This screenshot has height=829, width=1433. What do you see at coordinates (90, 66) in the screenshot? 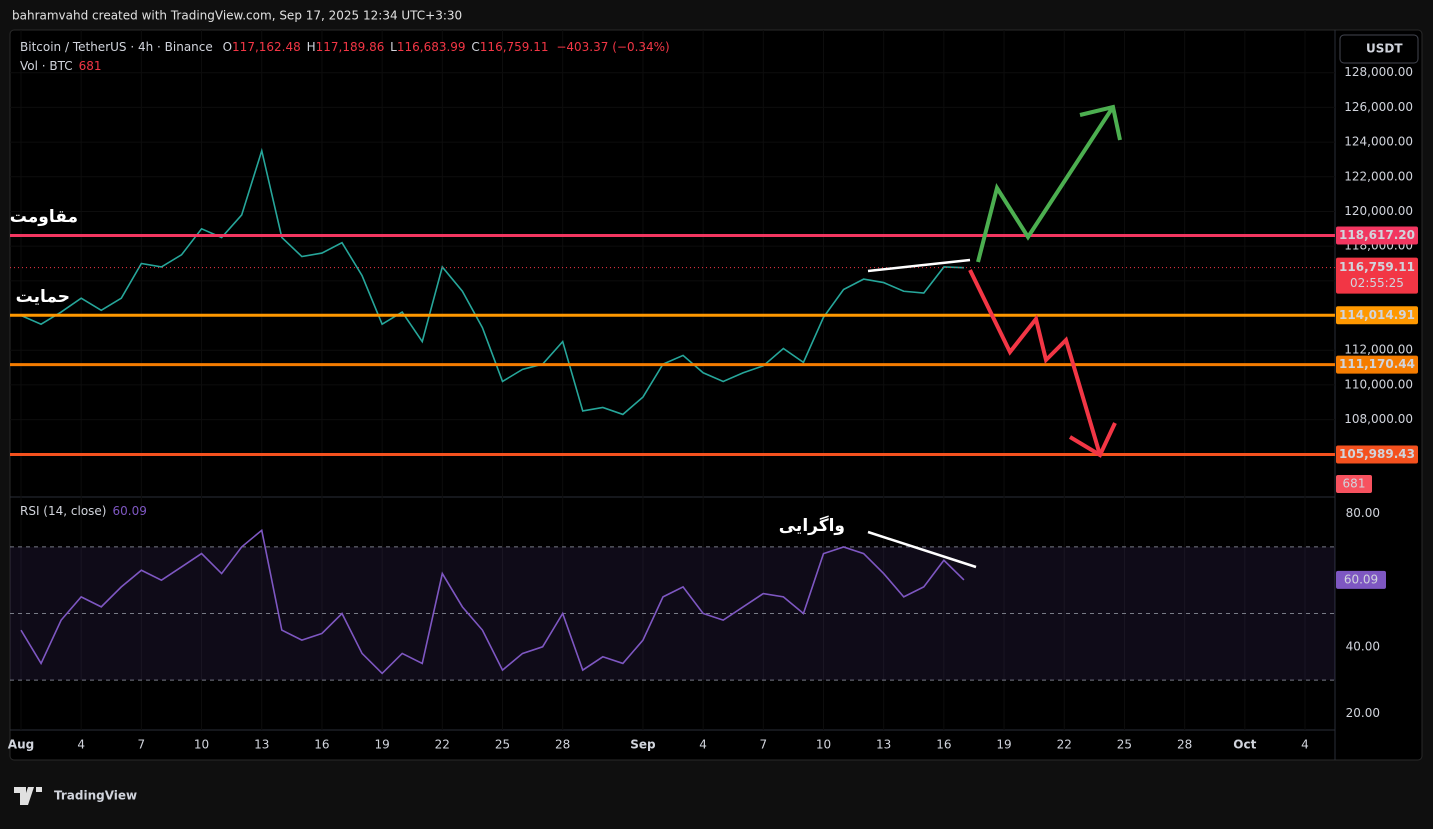
I see `volume: 681` at bounding box center [90, 66].